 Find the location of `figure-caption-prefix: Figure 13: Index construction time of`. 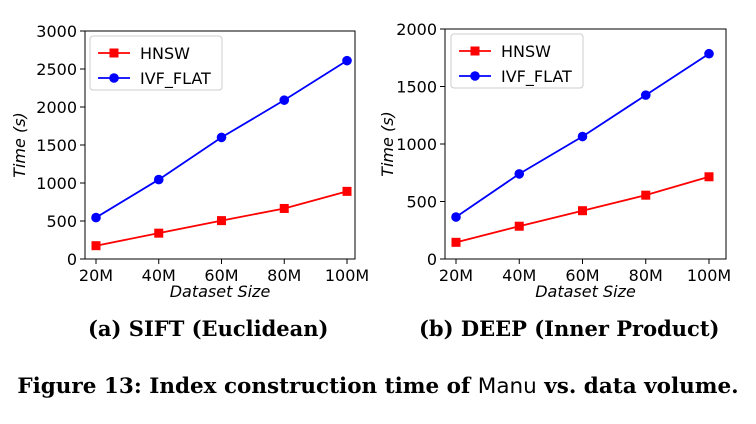

figure-caption-prefix: Figure 13: Index construction time of is located at coordinates (247, 386).